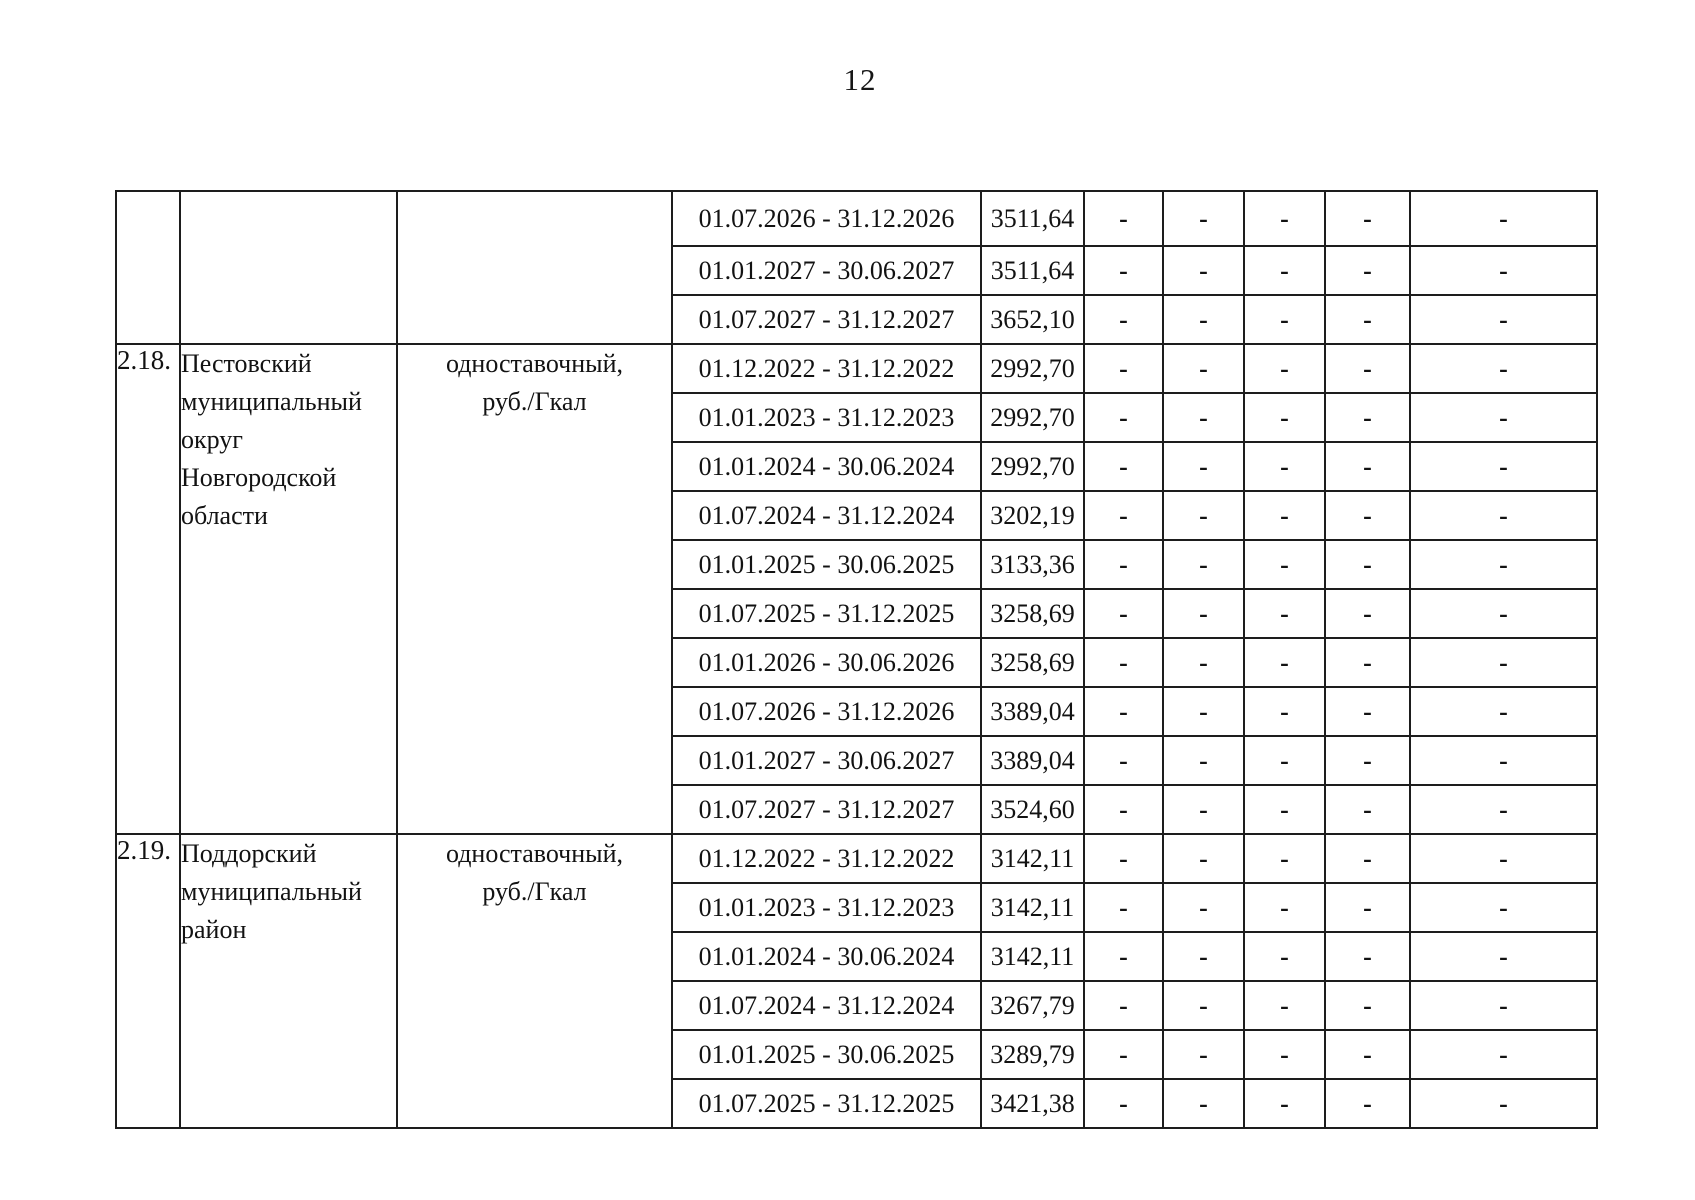  What do you see at coordinates (534, 267) in the screenshot?
I see `cell-tariff-type` at bounding box center [534, 267].